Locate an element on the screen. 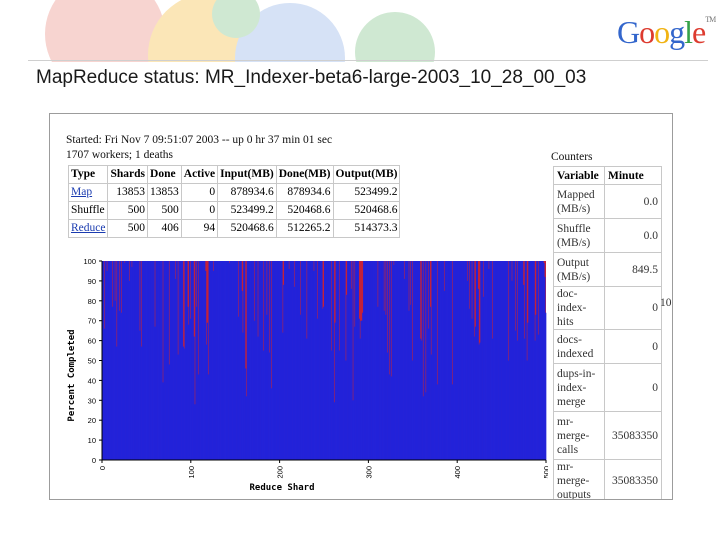 This screenshot has height=540, width=720. google-logo: GoogleTM is located at coordinates (666, 32).